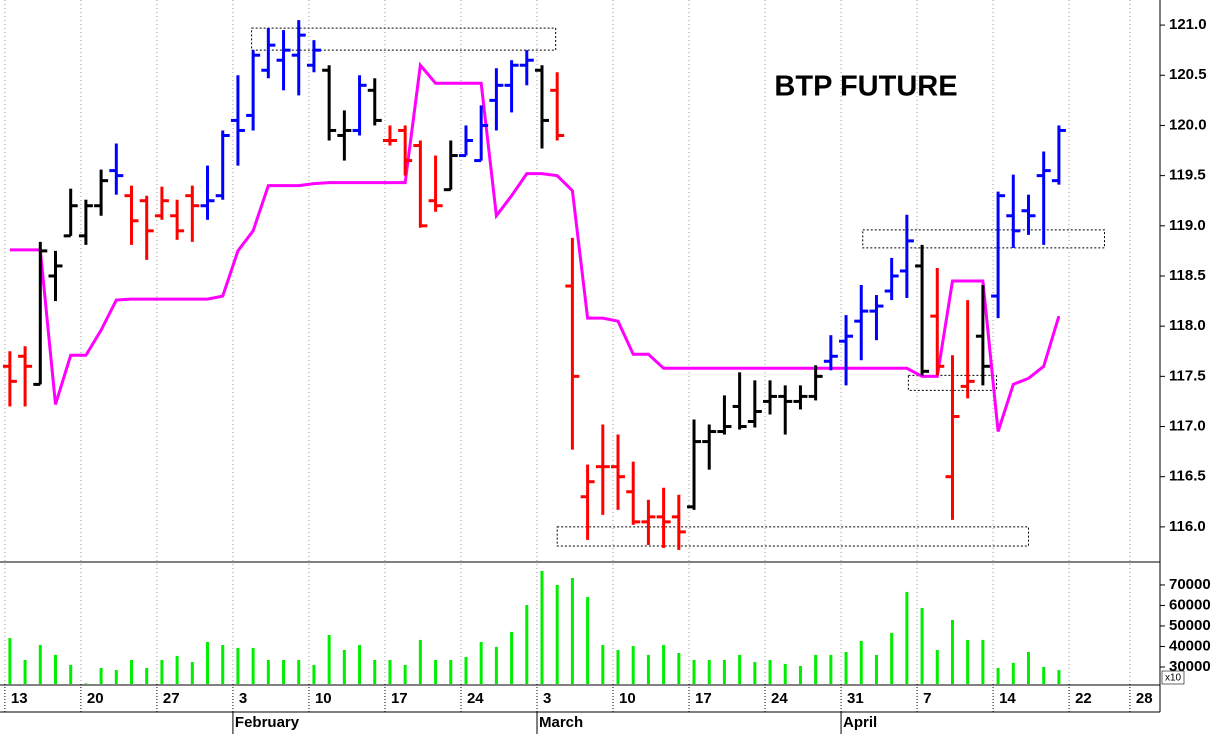  I want to click on y-tick-label: 120.0, so click(1188, 124).